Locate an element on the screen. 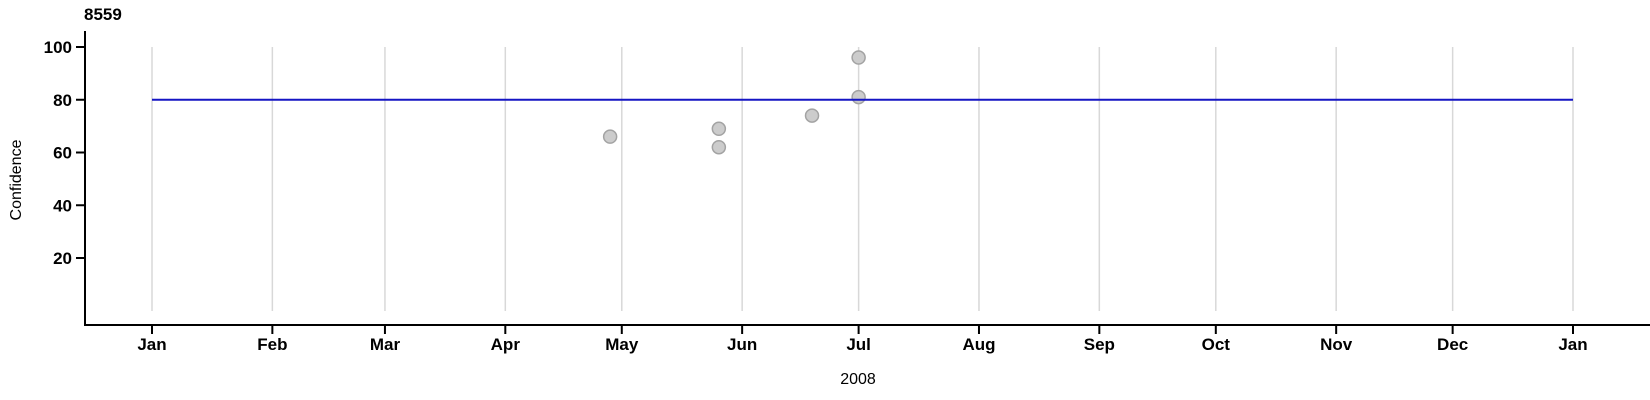 The height and width of the screenshot is (400, 1650). x-tick-label: Mar is located at coordinates (385, 344).